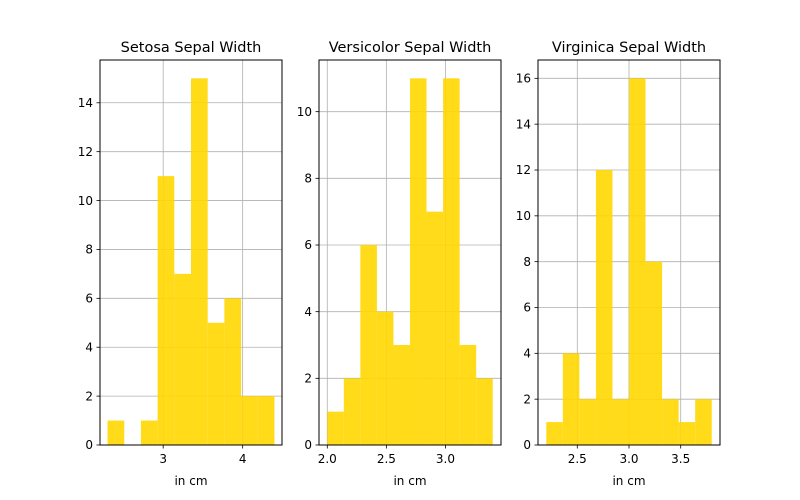 The width and height of the screenshot is (800, 500). Describe the element at coordinates (327, 459) in the screenshot. I see `x-tick-label: 2.0` at that location.